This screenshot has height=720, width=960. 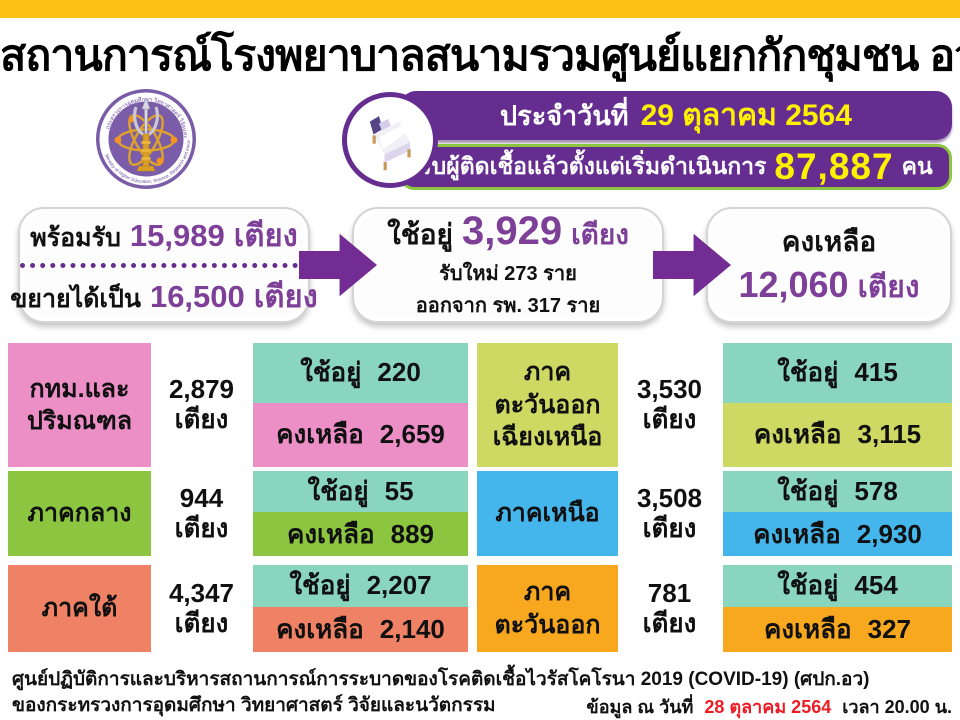 I want to click on used-bar: ใช้อยู่ 578, so click(x=837, y=491).